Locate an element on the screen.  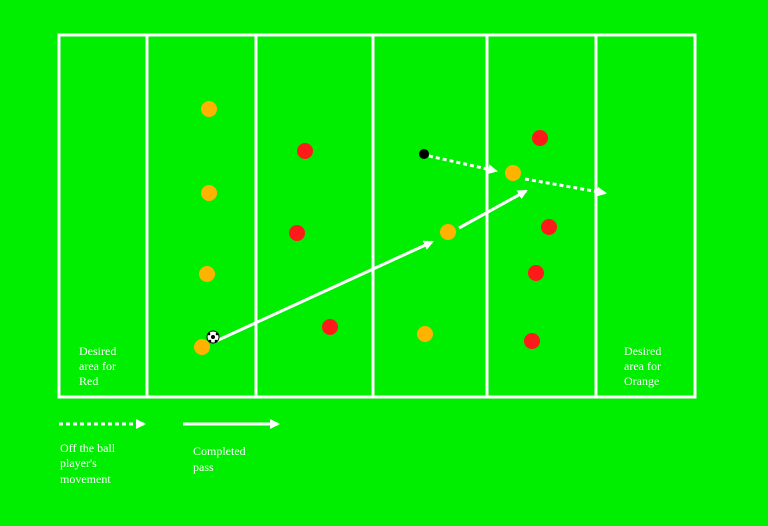
legend-solid-label: Completed pass is located at coordinates (221, 459).